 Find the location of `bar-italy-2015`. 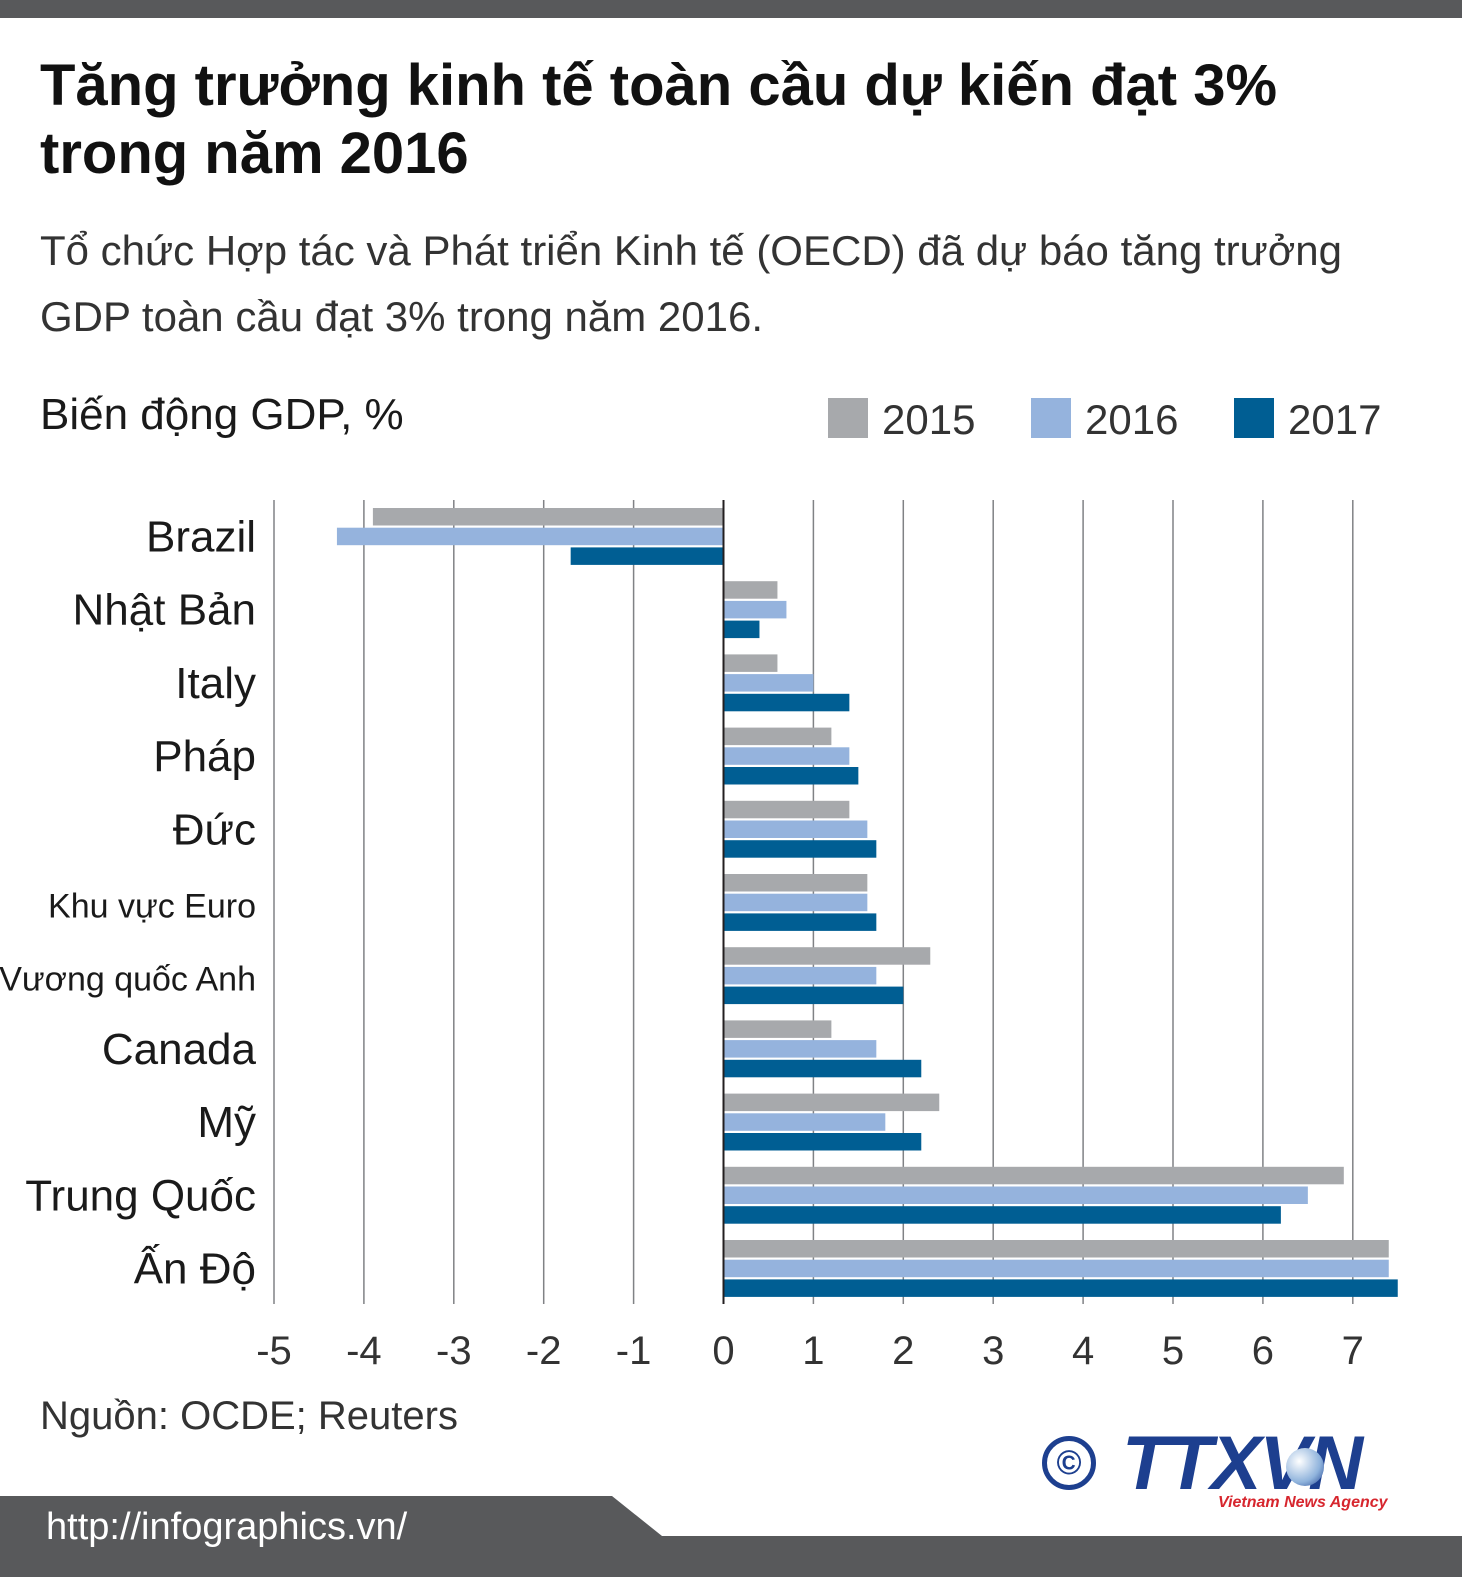

bar-italy-2015 is located at coordinates (750, 663).